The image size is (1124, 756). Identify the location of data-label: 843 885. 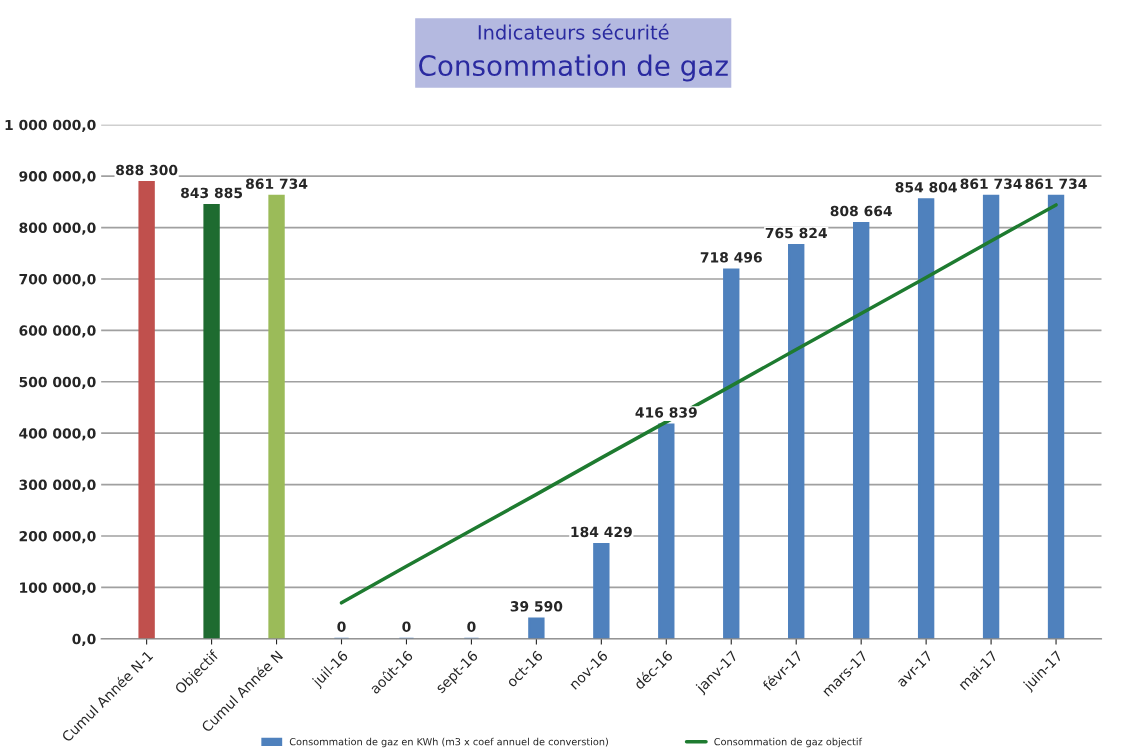
(212, 193).